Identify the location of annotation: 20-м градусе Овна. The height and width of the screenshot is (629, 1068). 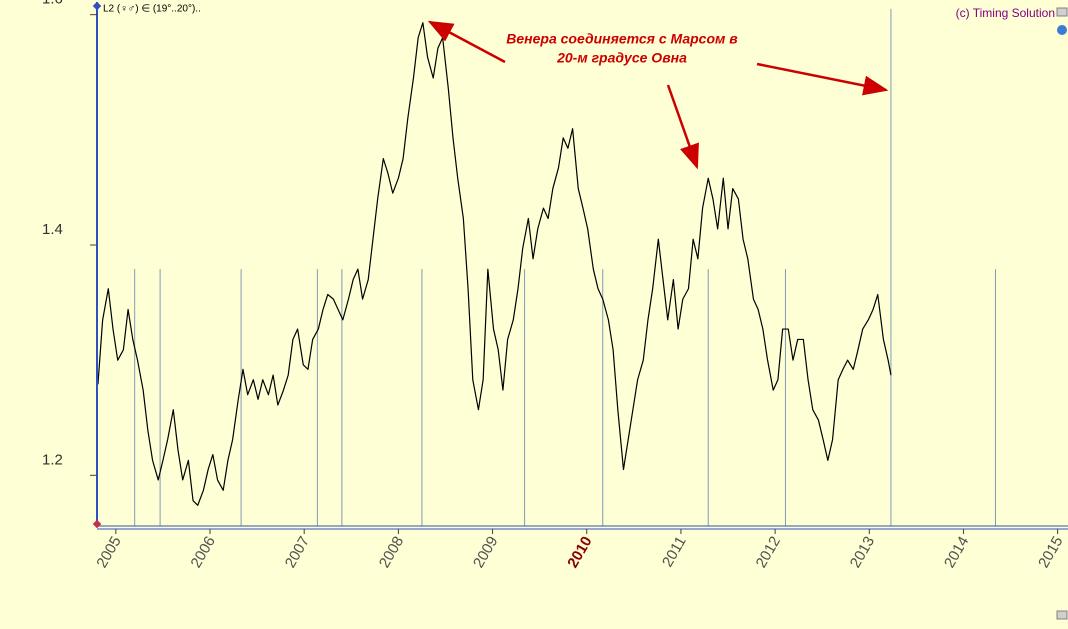
(621, 58).